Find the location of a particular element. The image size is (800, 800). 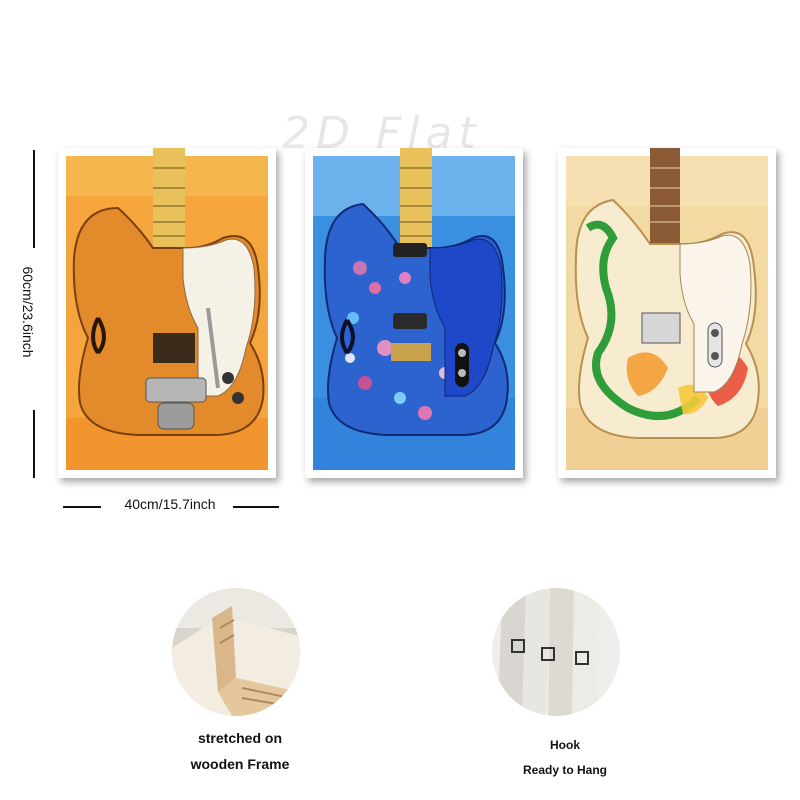

height-dimension-line-bottom is located at coordinates (34, 444).